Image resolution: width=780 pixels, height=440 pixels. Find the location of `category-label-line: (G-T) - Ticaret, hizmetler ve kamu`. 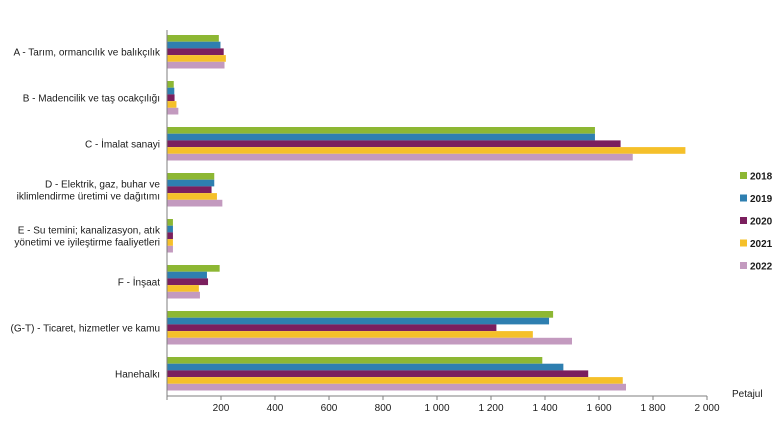

category-label-line: (G-T) - Ticaret, hizmetler ve kamu is located at coordinates (85, 328).